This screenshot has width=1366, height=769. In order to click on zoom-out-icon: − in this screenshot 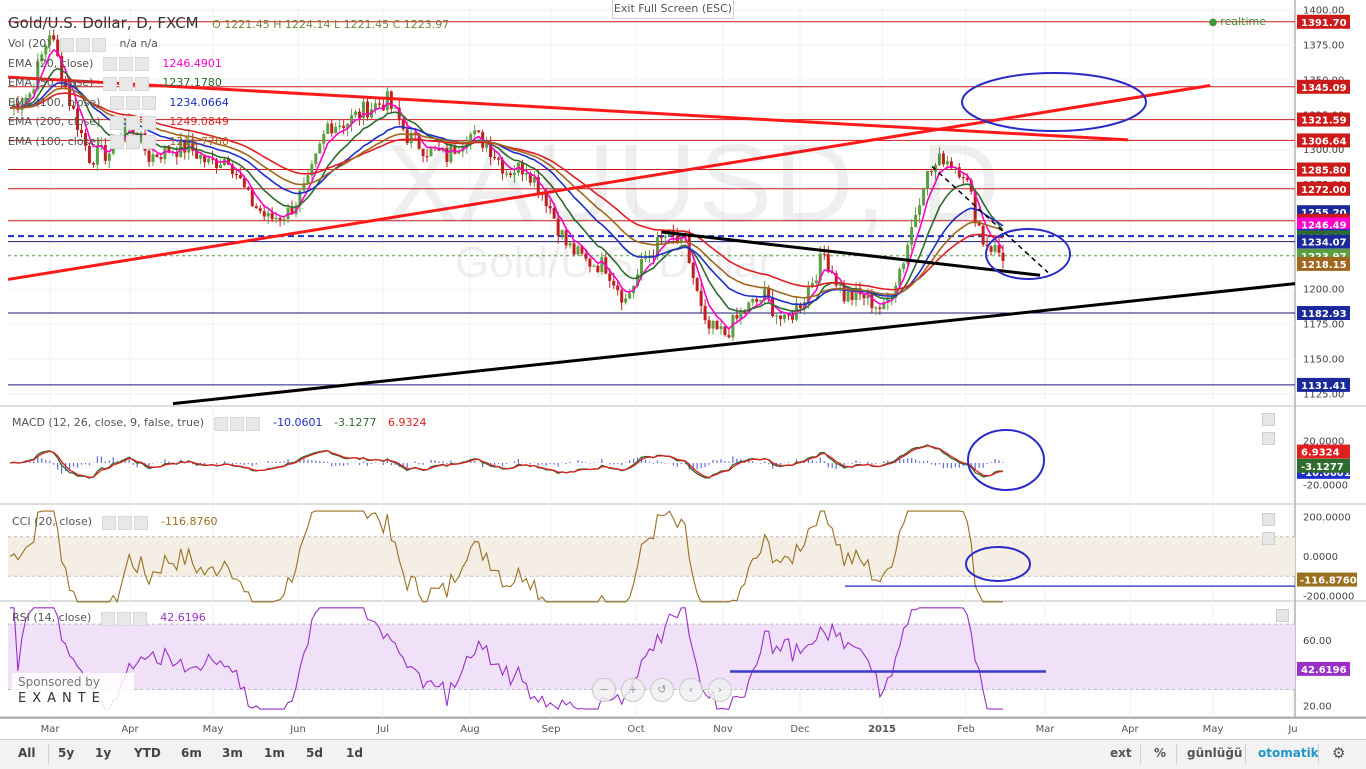, I will do `click(604, 690)`.